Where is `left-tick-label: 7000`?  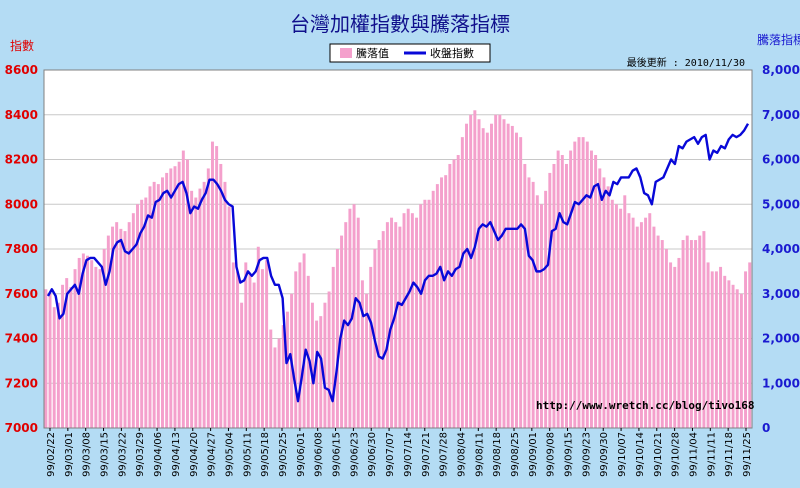 left-tick-label: 7000 is located at coordinates (21, 428).